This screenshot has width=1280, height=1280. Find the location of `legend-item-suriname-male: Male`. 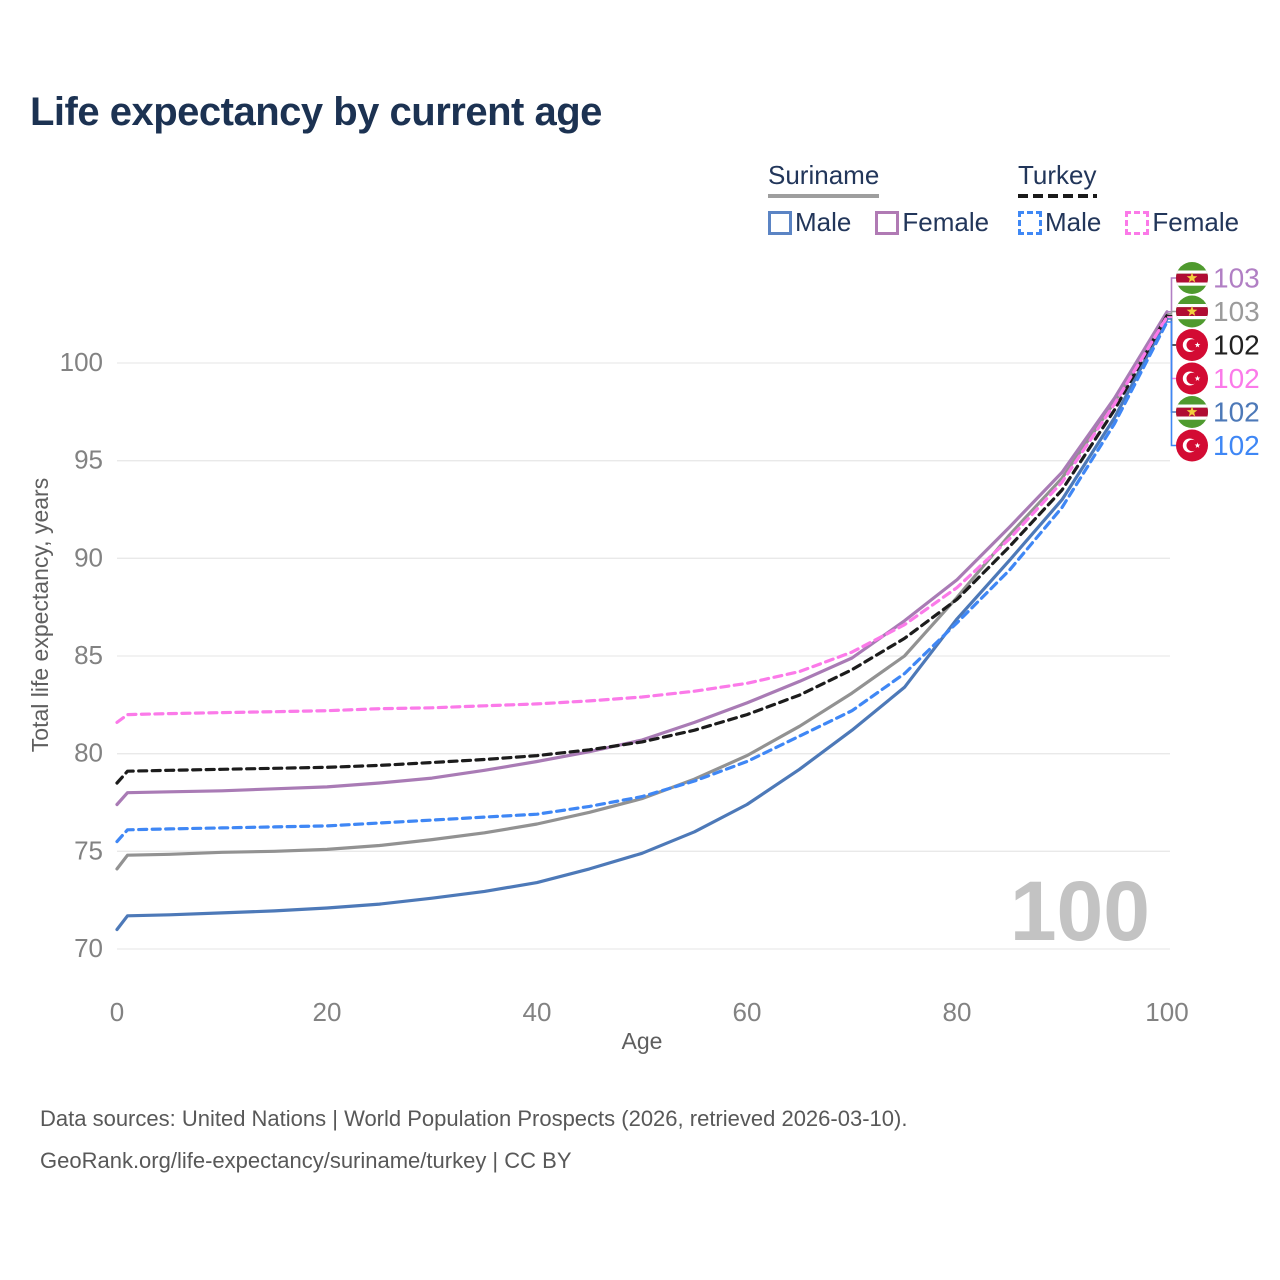

legend-item-suriname-male: Male is located at coordinates (809, 222).